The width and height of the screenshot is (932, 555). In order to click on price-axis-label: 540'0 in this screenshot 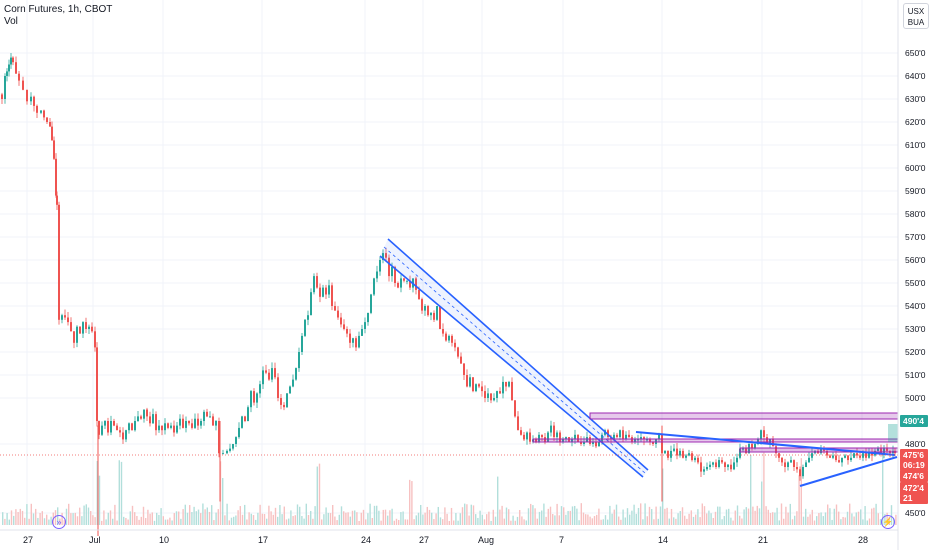, I will do `click(915, 306)`.